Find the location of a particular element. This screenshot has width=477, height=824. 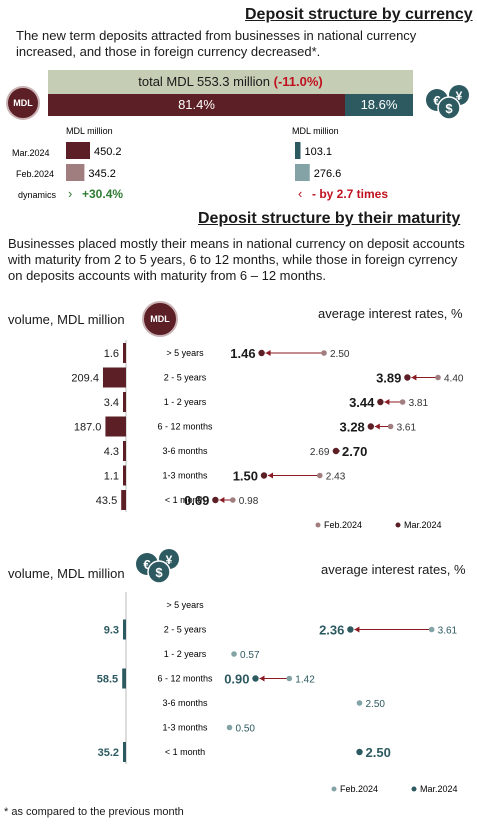

volume-value: 9.3 is located at coordinates (111, 631).